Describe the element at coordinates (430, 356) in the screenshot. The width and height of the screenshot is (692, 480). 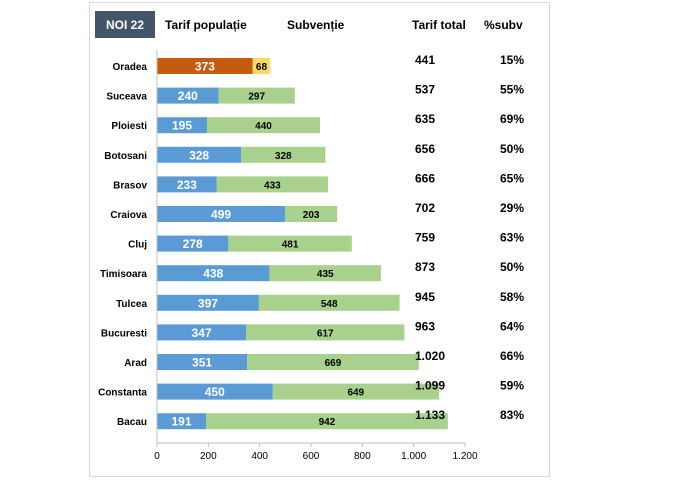
I see `tarif-total-value: 1.020` at that location.